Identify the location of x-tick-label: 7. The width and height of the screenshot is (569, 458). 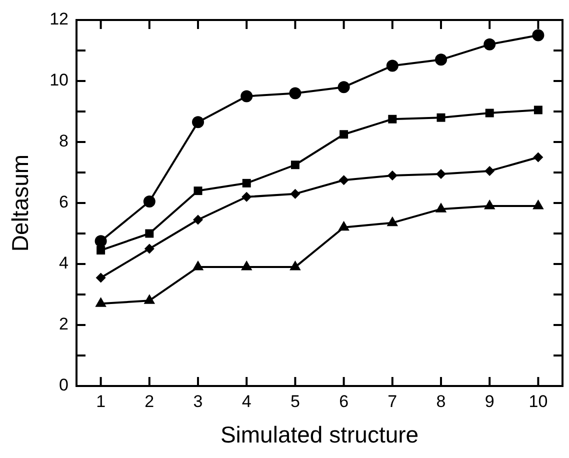
(393, 401).